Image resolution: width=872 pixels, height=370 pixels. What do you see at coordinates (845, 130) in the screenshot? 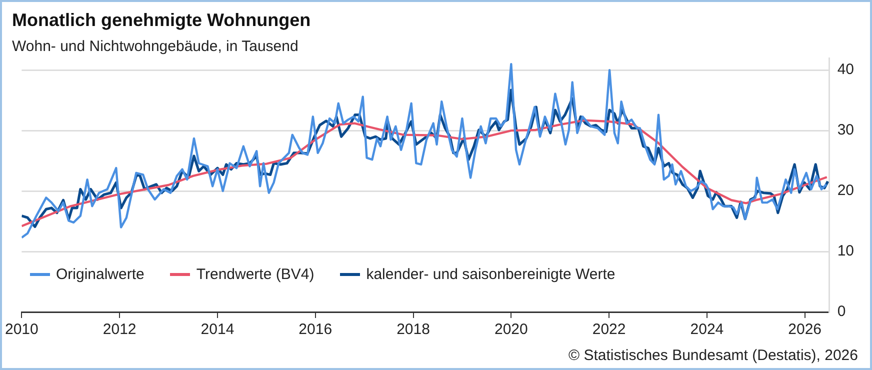
I see `y-tick-label: 30` at bounding box center [845, 130].